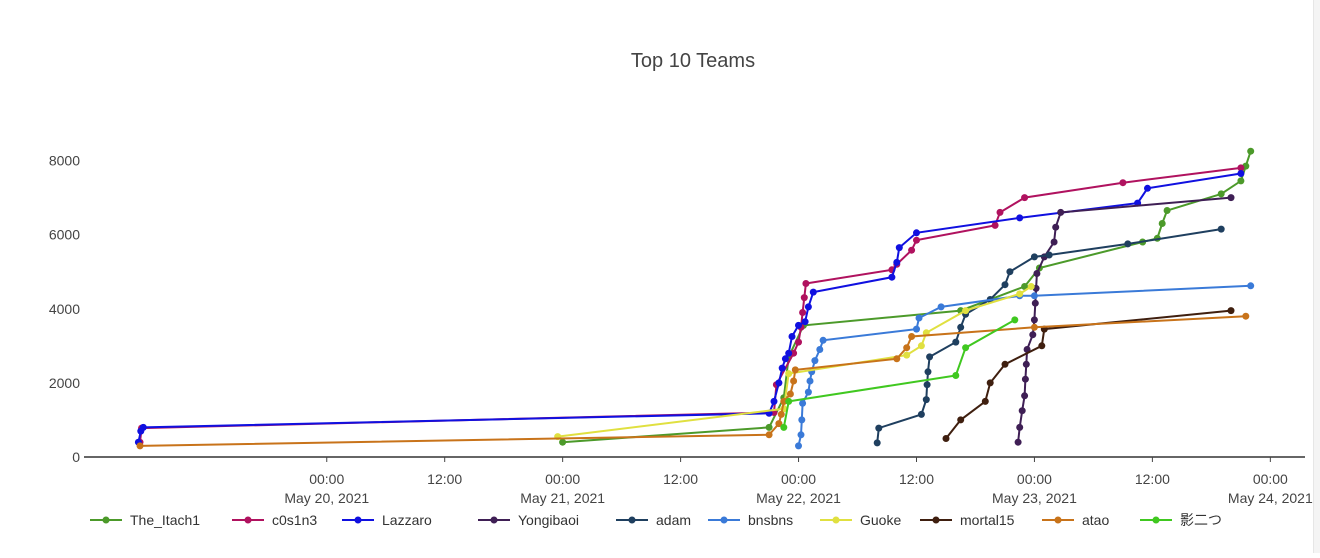 Image resolution: width=1320 pixels, height=558 pixels. I want to click on legend-item: mortal15, so click(967, 520).